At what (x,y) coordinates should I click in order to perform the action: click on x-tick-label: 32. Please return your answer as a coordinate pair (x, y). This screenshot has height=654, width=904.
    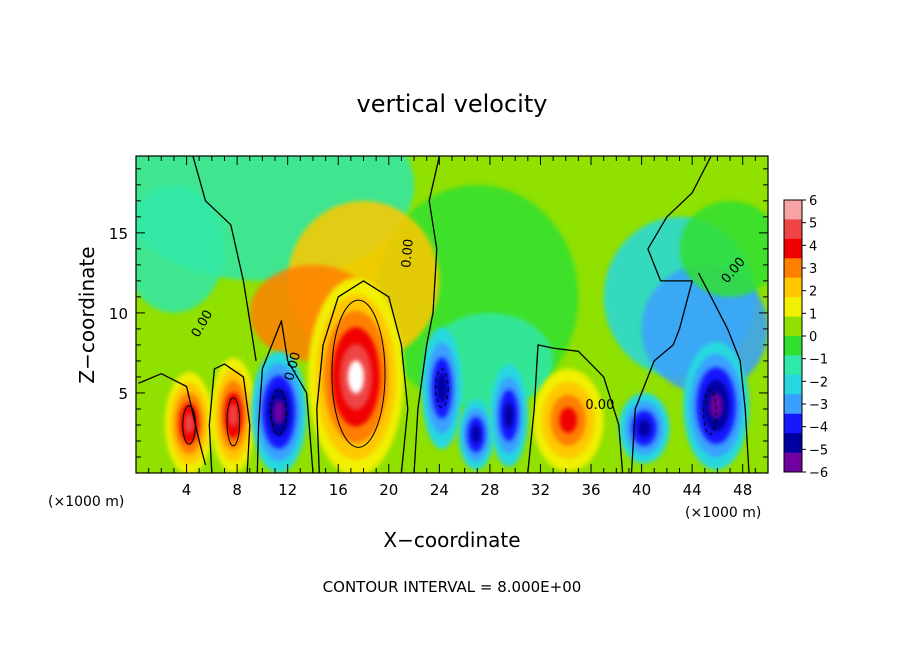
    Looking at the image, I should click on (540, 490).